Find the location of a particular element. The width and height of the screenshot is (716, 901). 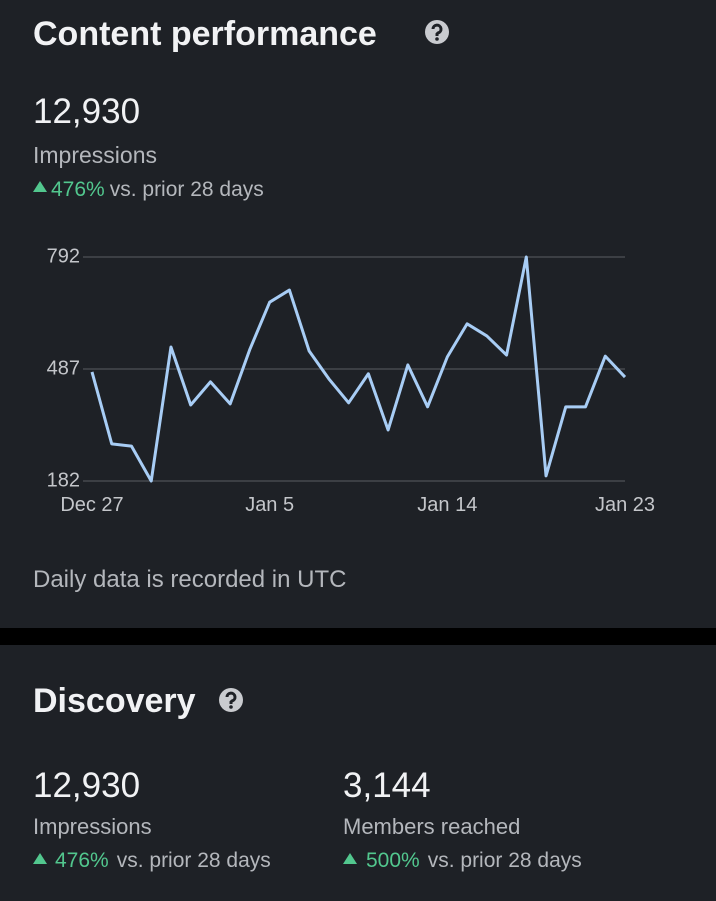

x-tick-label: Dec 27 is located at coordinates (91, 505).